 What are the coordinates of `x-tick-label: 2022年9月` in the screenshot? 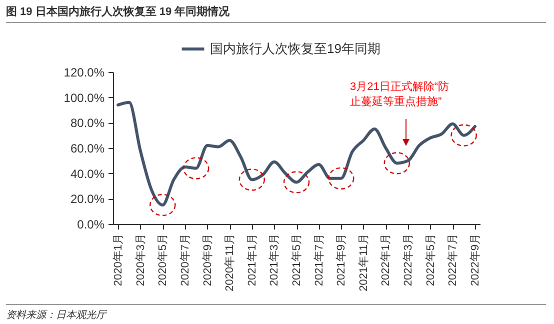 It's located at (475, 260).